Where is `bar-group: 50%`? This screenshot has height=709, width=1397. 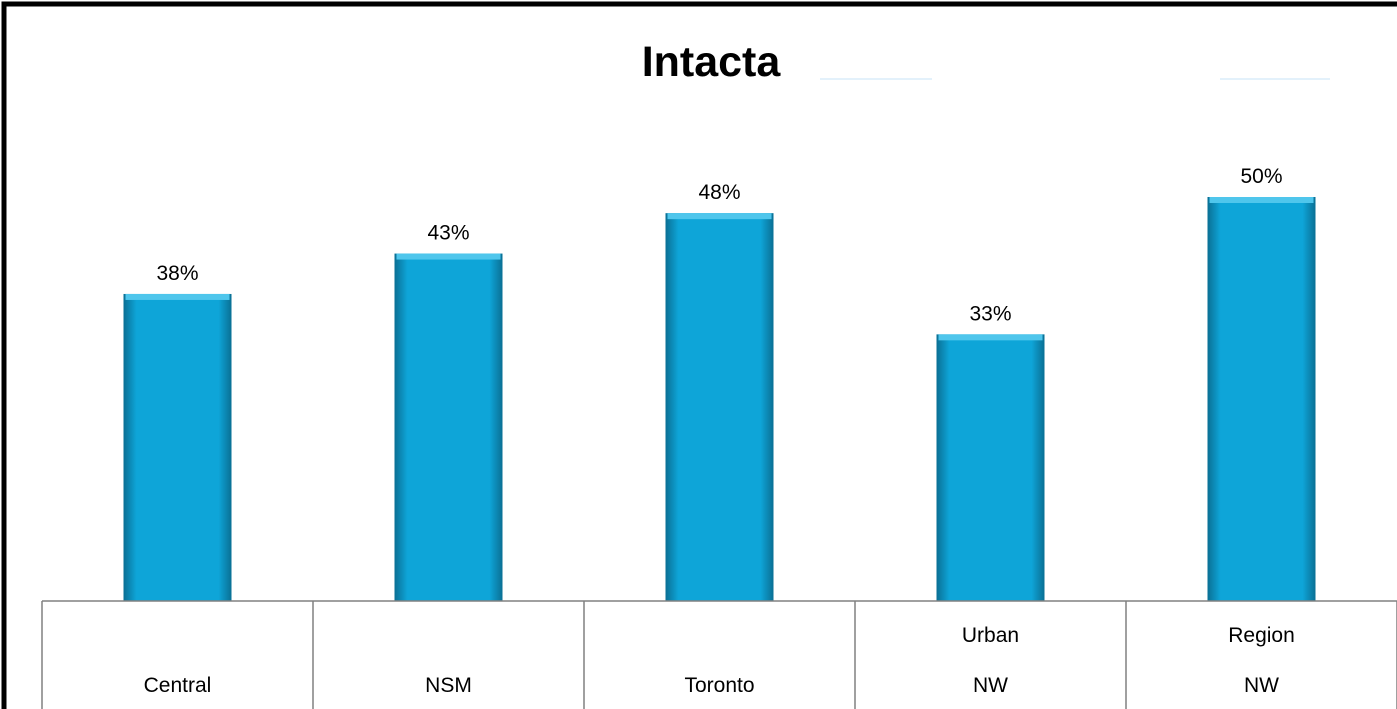
bar-group: 50% is located at coordinates (1261, 383).